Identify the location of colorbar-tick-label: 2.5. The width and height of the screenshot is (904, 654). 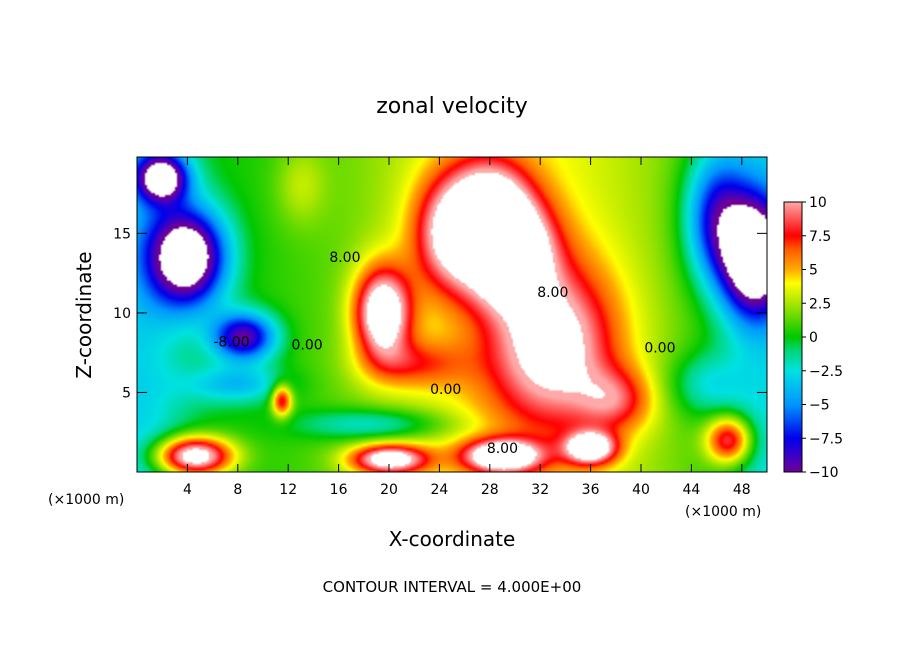
(820, 304).